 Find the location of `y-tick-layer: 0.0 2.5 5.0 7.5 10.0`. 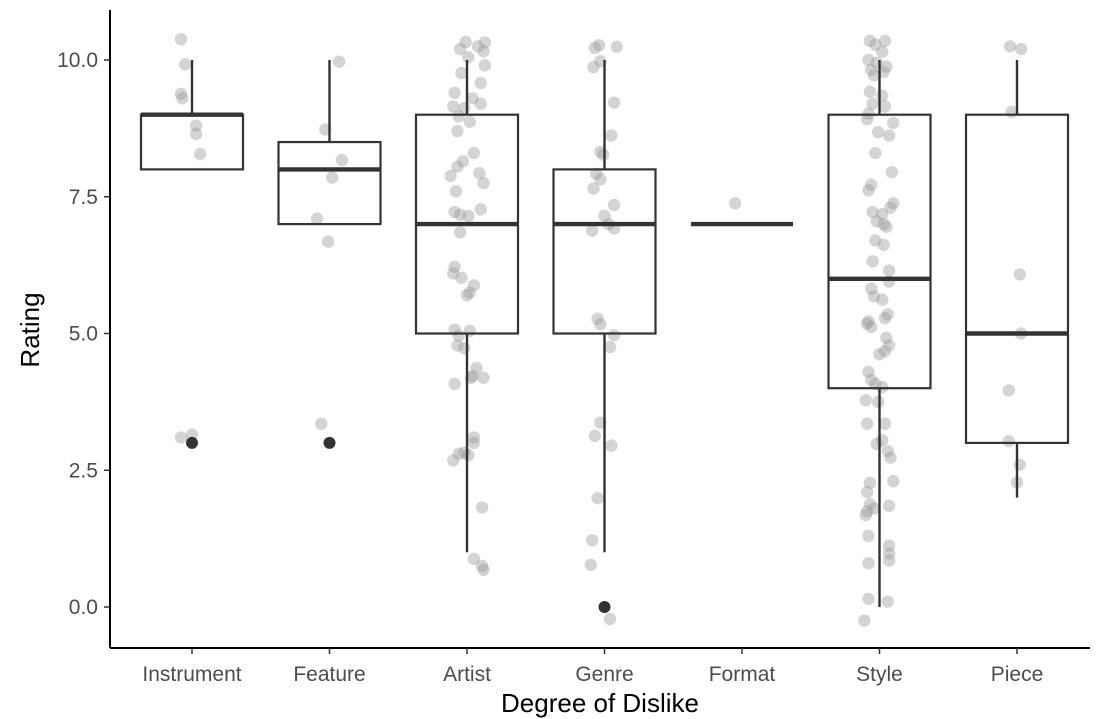

y-tick-layer: 0.0 2.5 5.0 7.5 10.0 is located at coordinates (83, 334).